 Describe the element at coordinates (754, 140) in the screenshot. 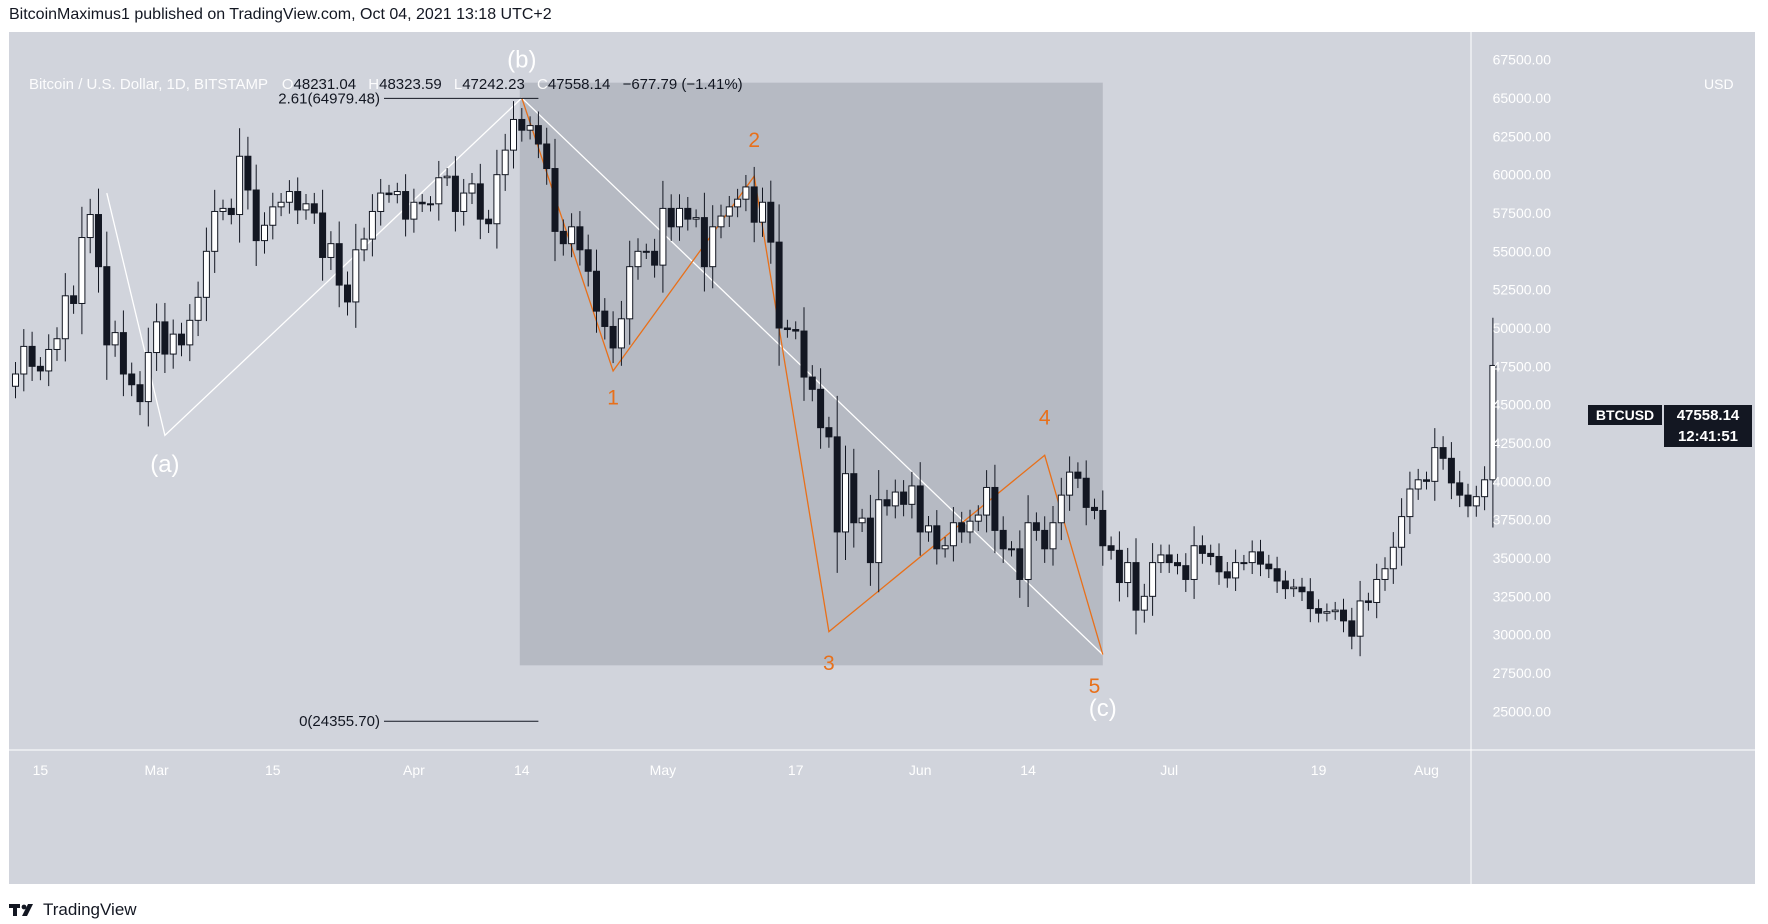

I see `wave-label-2: 2` at that location.